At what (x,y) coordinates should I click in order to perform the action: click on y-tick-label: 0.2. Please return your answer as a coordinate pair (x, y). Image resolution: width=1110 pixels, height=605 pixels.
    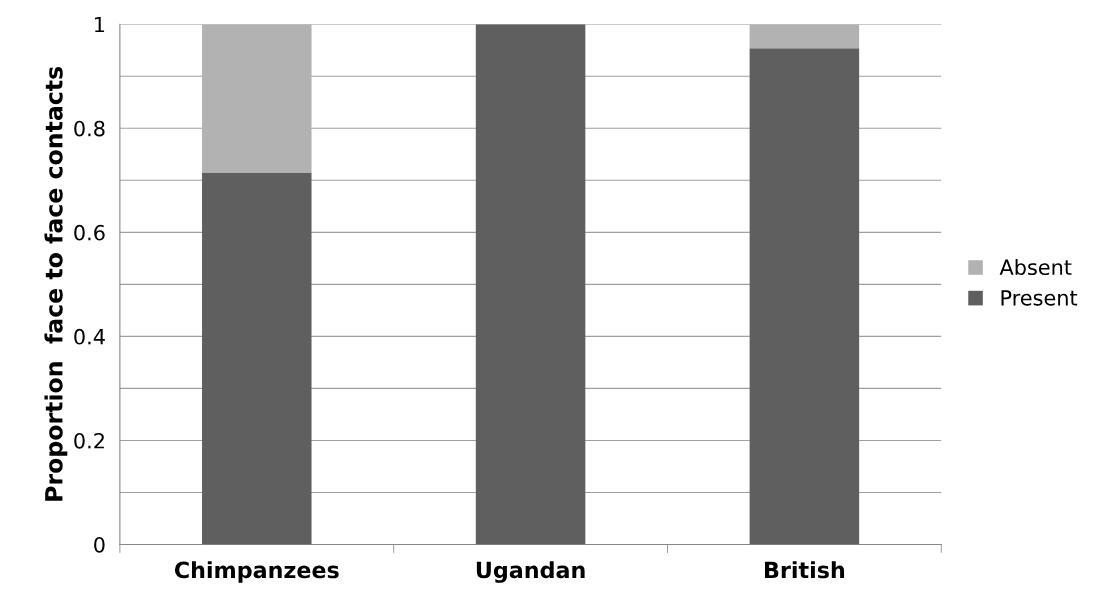
    Looking at the image, I should click on (89, 440).